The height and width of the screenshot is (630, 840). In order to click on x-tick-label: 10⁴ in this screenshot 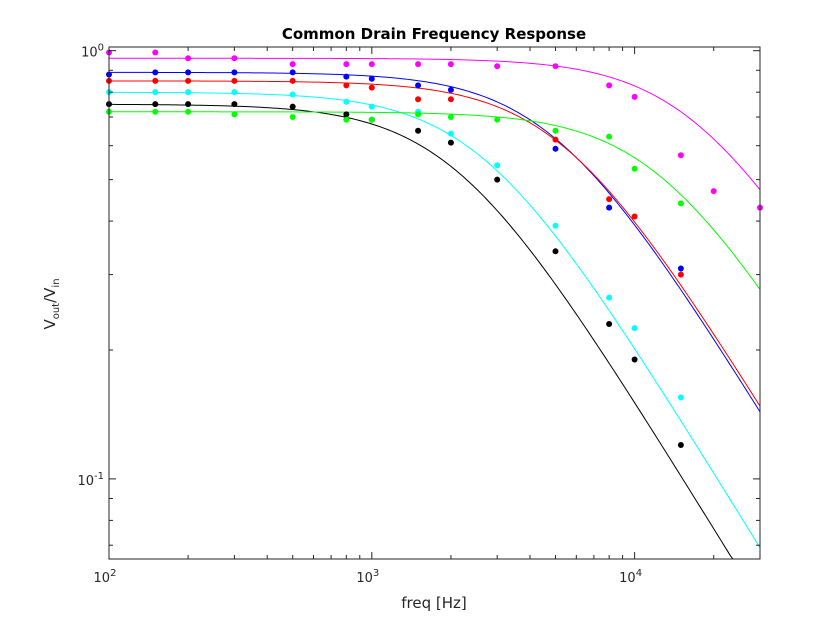, I will do `click(630, 577)`.